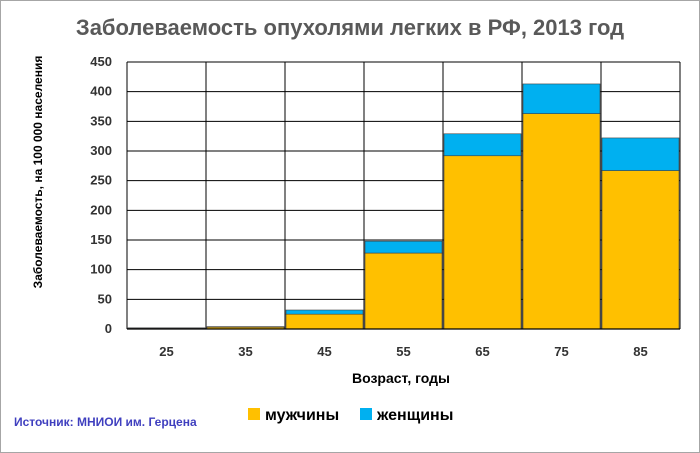  I want to click on legend-label: женщины, so click(414, 415).